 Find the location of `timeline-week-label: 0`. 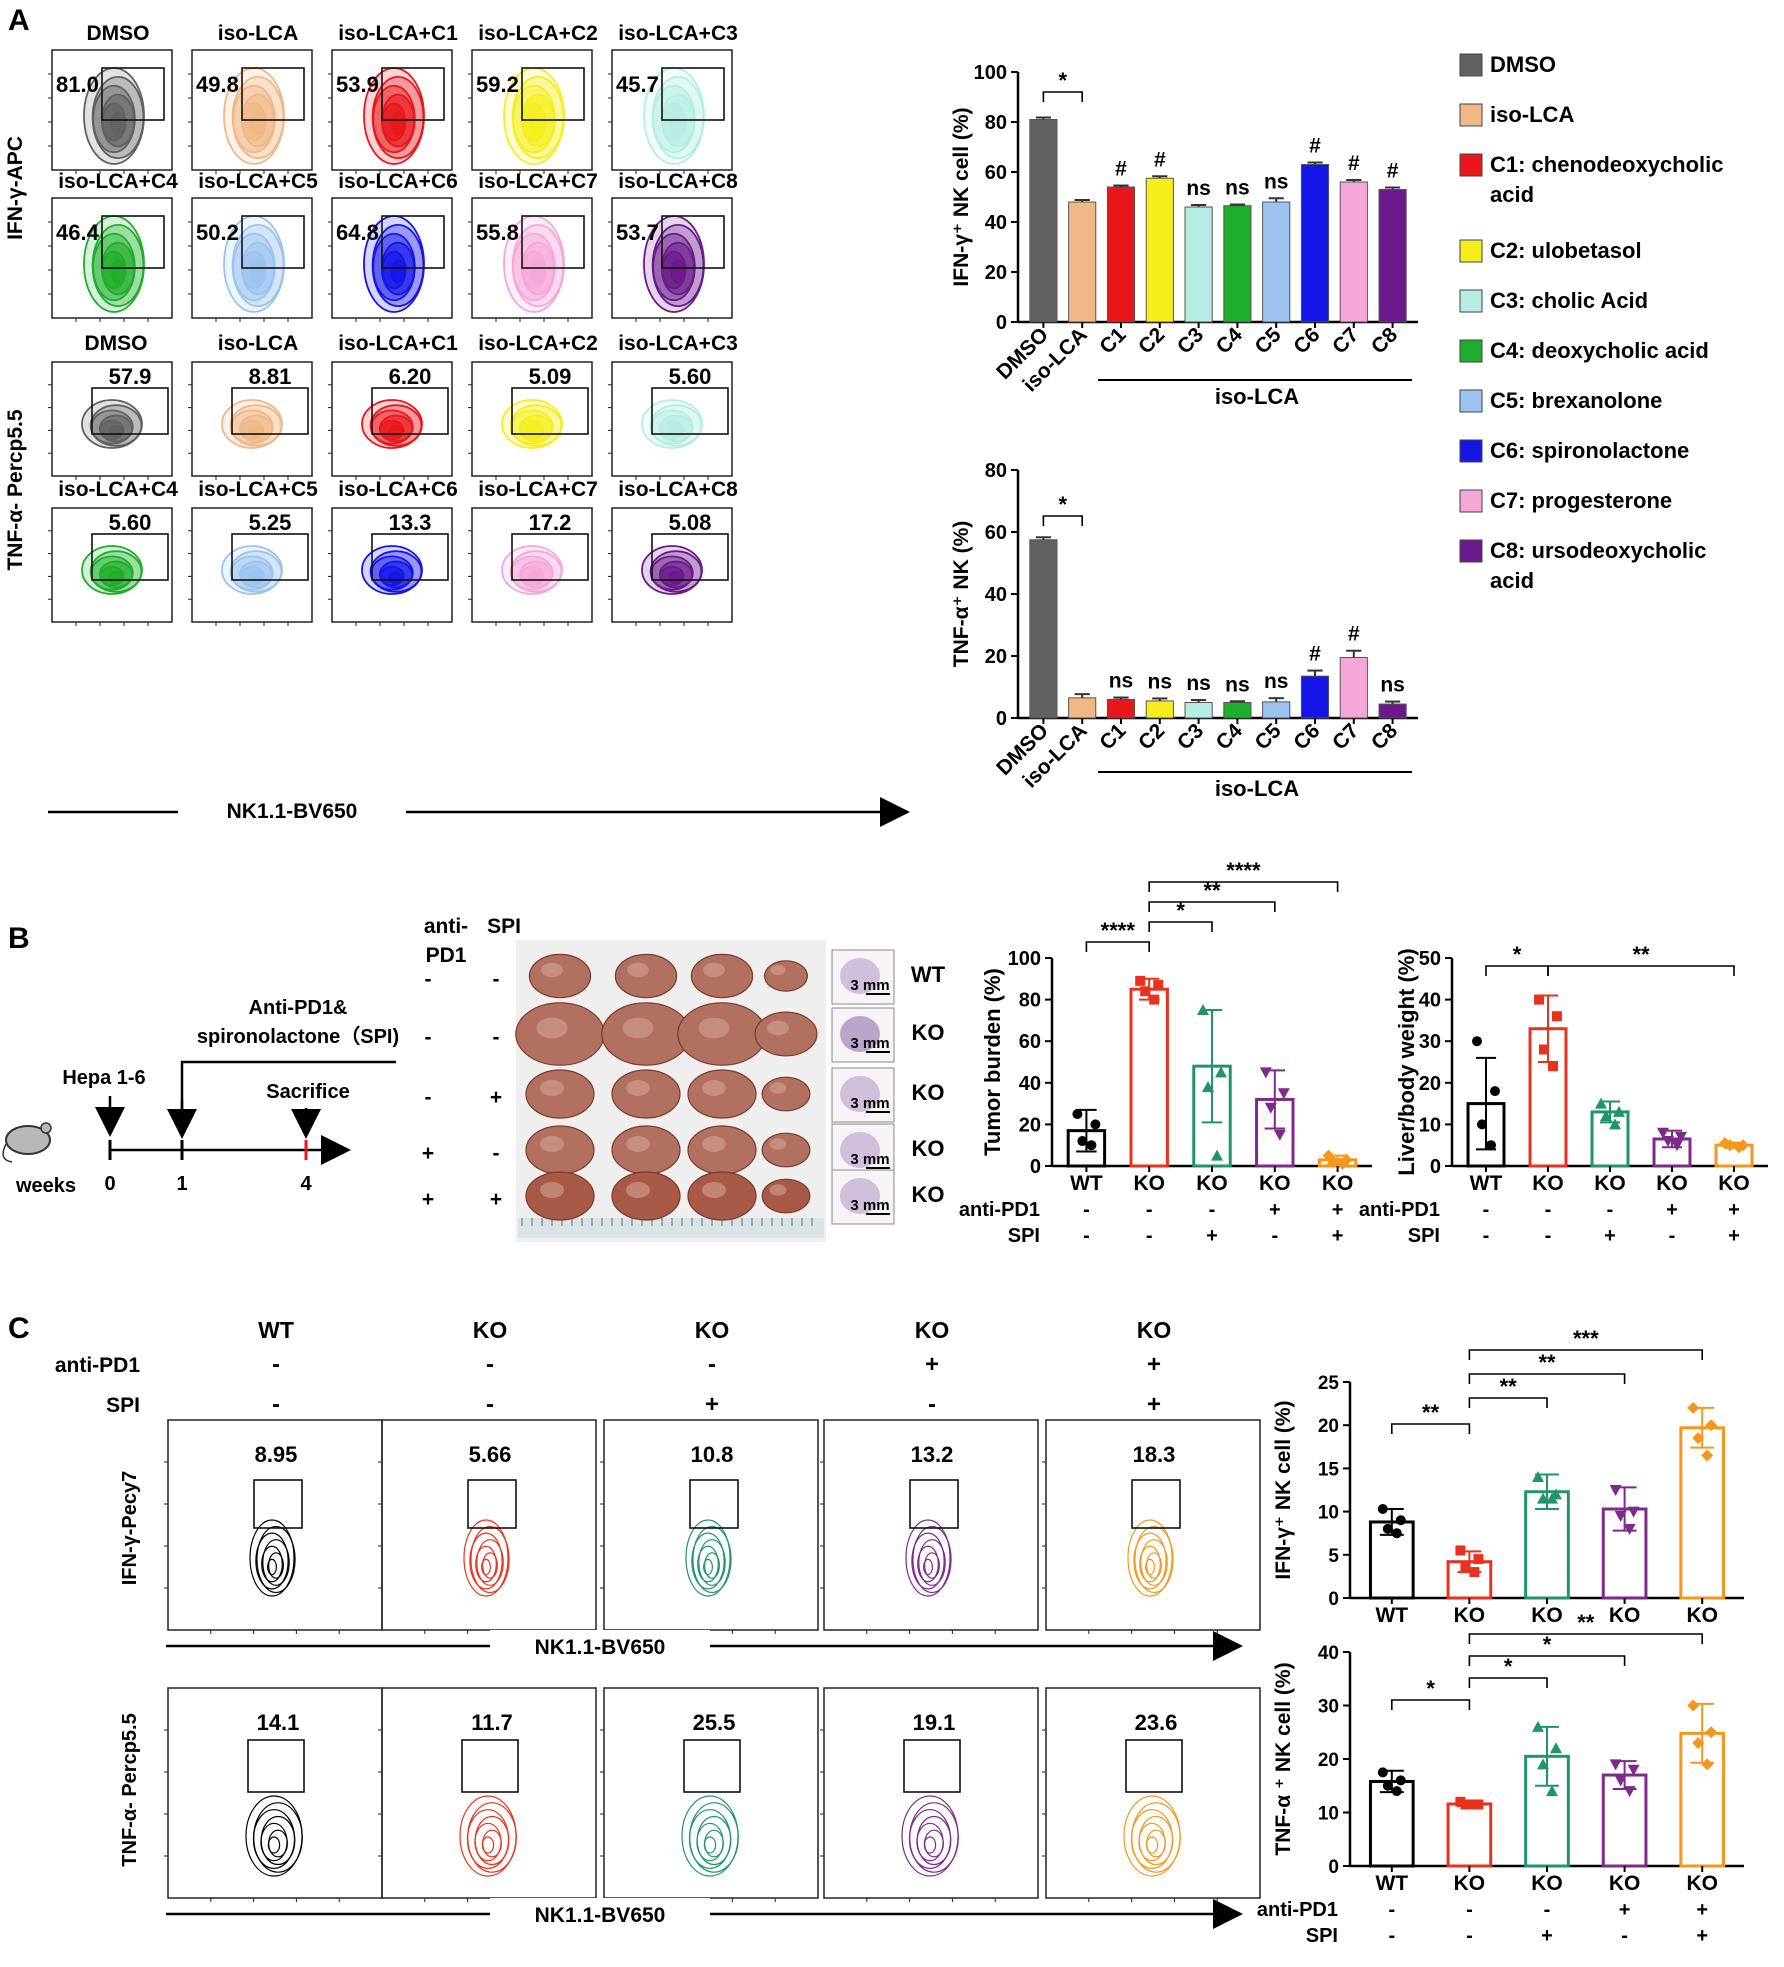

timeline-week-label: 0 is located at coordinates (109, 1184).